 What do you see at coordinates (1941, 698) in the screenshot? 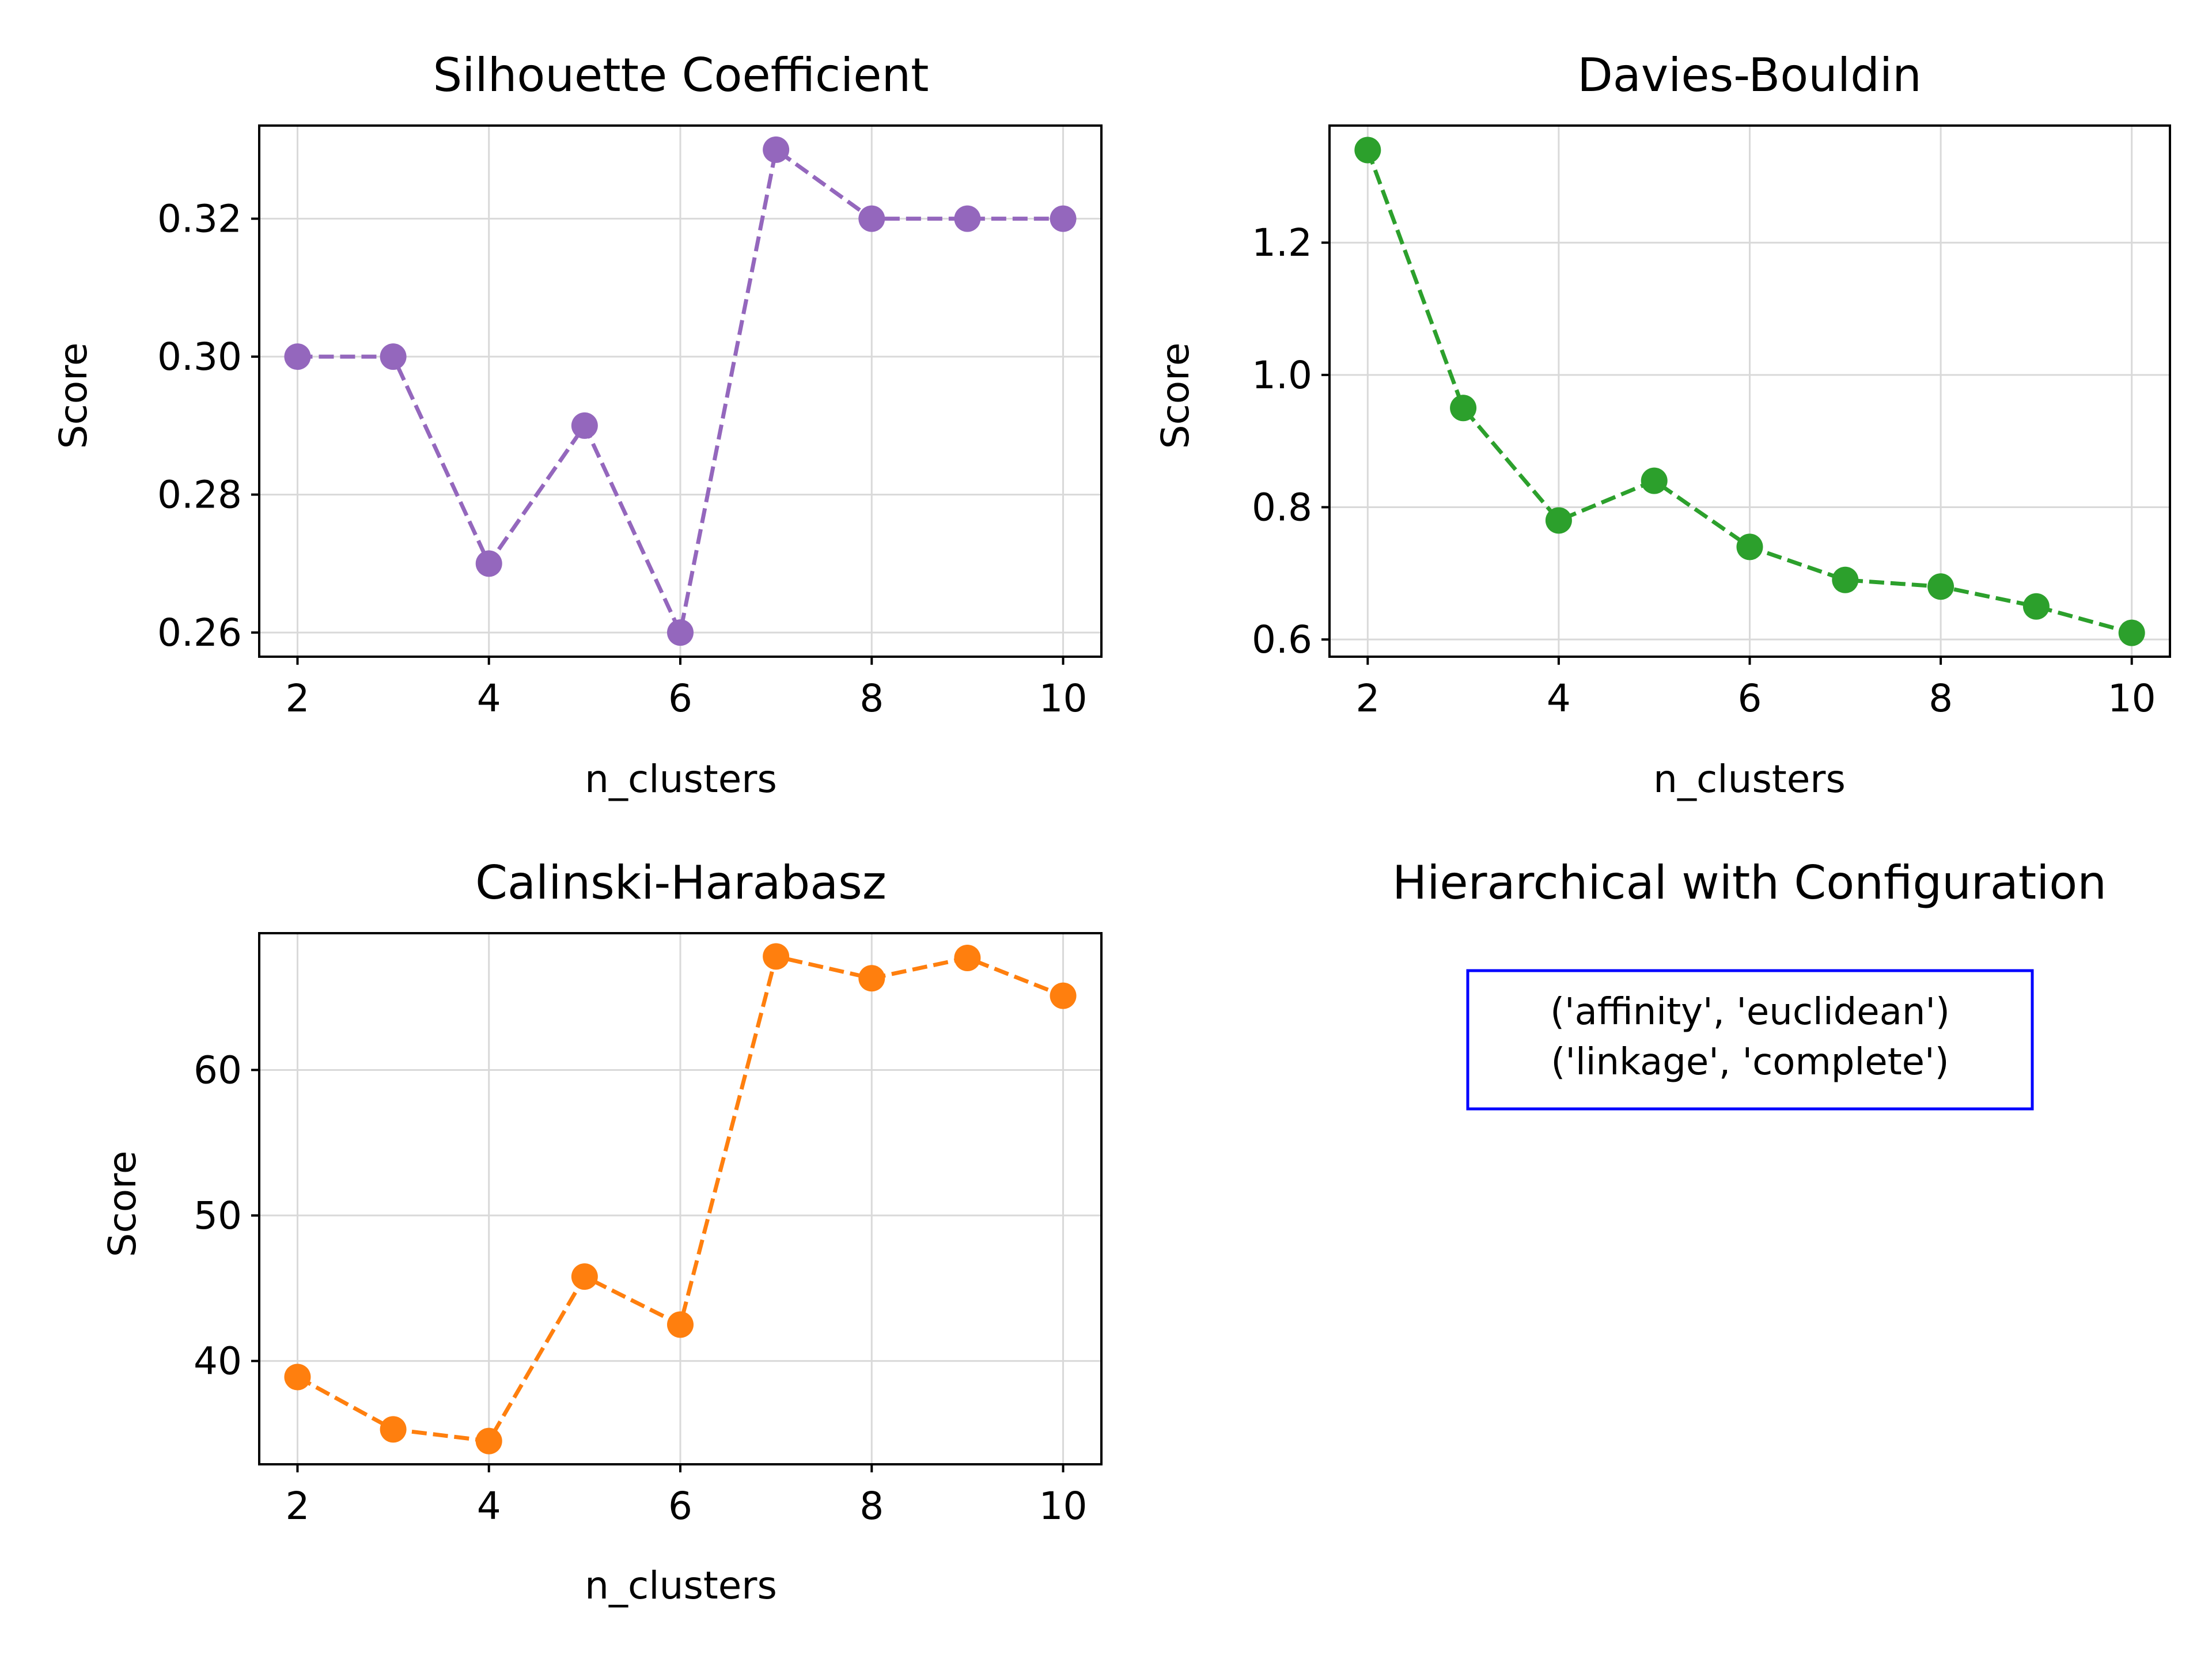
I see `davies-bouldin-xtick-label: 8` at bounding box center [1941, 698].